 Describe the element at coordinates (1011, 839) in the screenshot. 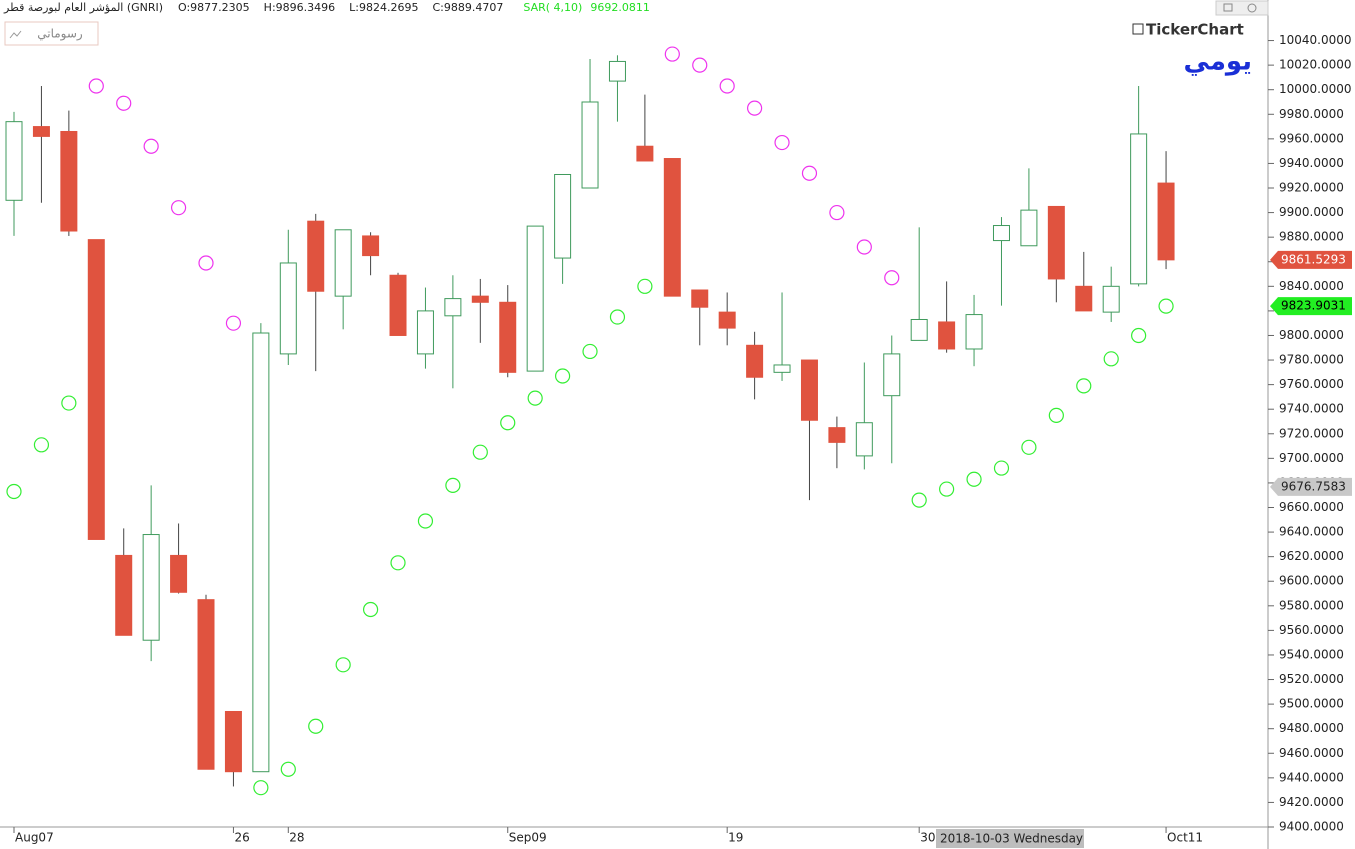

I see `crosshair-date: 2018-10-03 Wednesday` at that location.